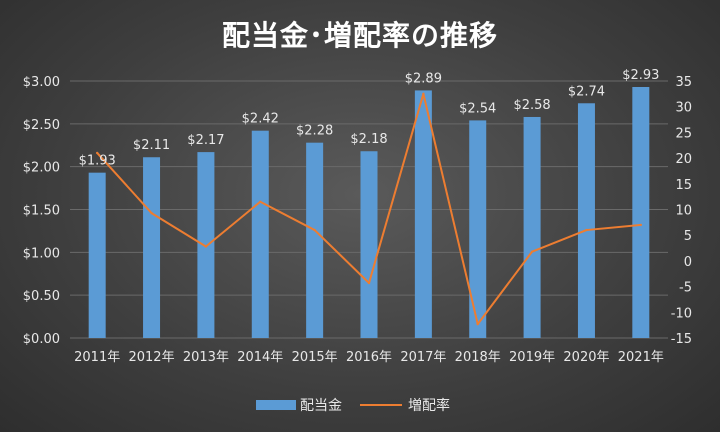 Image resolution: width=720 pixels, height=432 pixels. Describe the element at coordinates (683, 159) in the screenshot. I see `right-tick-label: 20` at that location.